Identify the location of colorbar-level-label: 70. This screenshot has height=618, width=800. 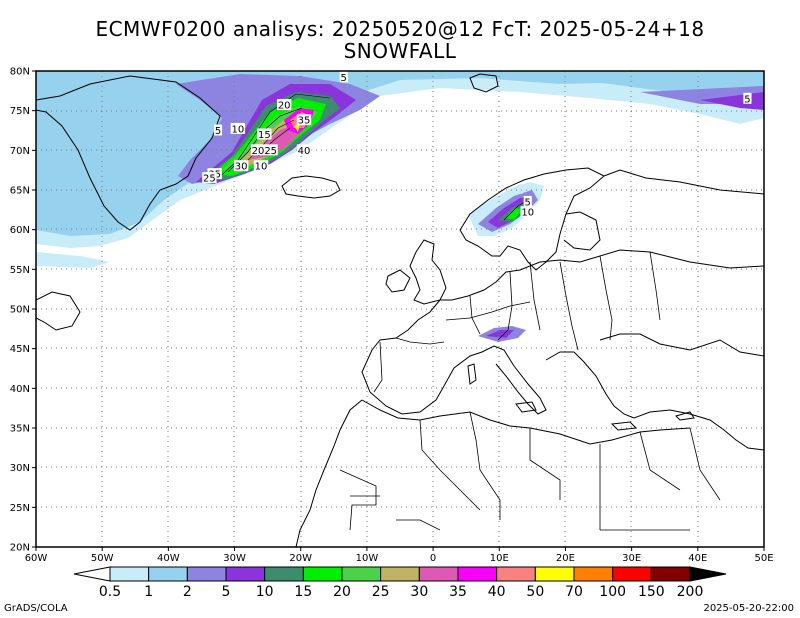
(574, 592).